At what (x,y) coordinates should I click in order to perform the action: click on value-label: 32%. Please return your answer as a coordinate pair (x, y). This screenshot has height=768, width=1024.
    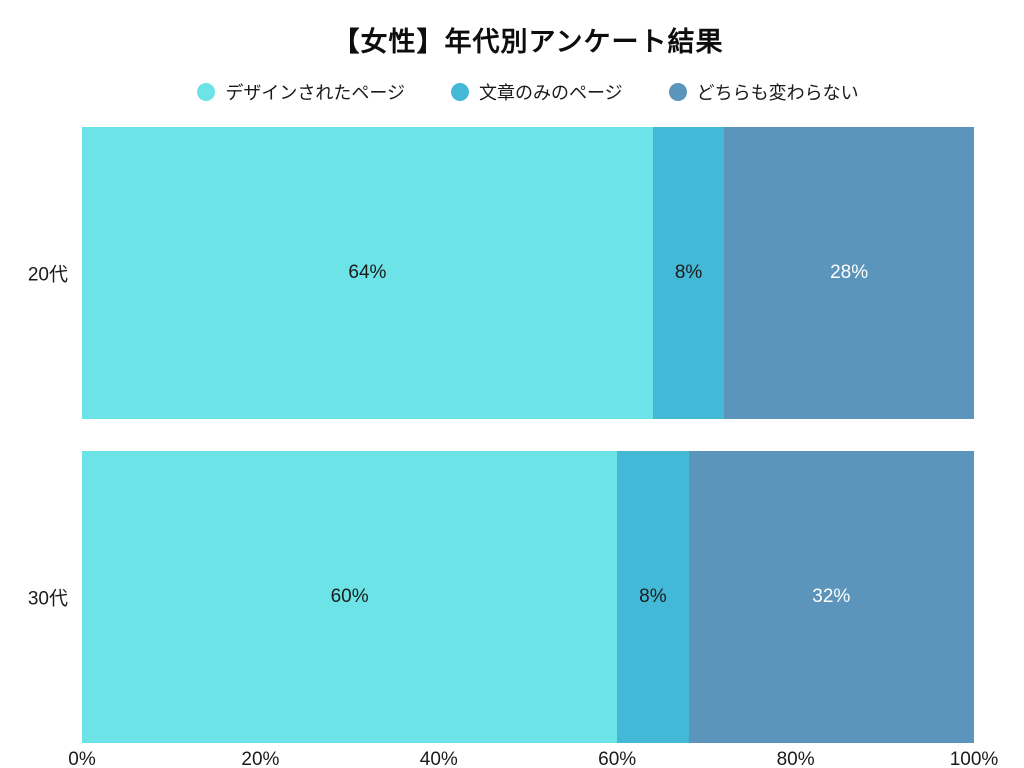
    Looking at the image, I should click on (831, 596).